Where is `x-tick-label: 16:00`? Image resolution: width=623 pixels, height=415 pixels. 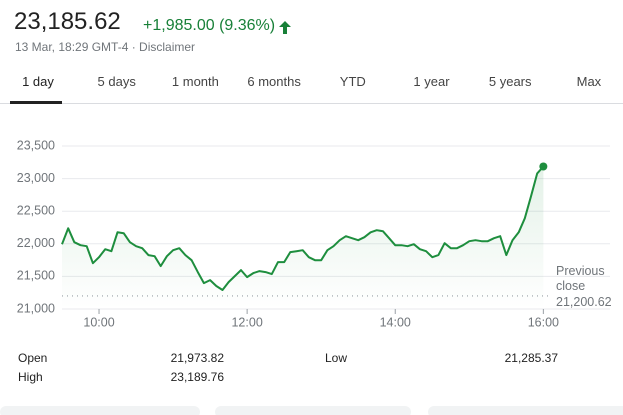 x-tick-label: 16:00 is located at coordinates (543, 322).